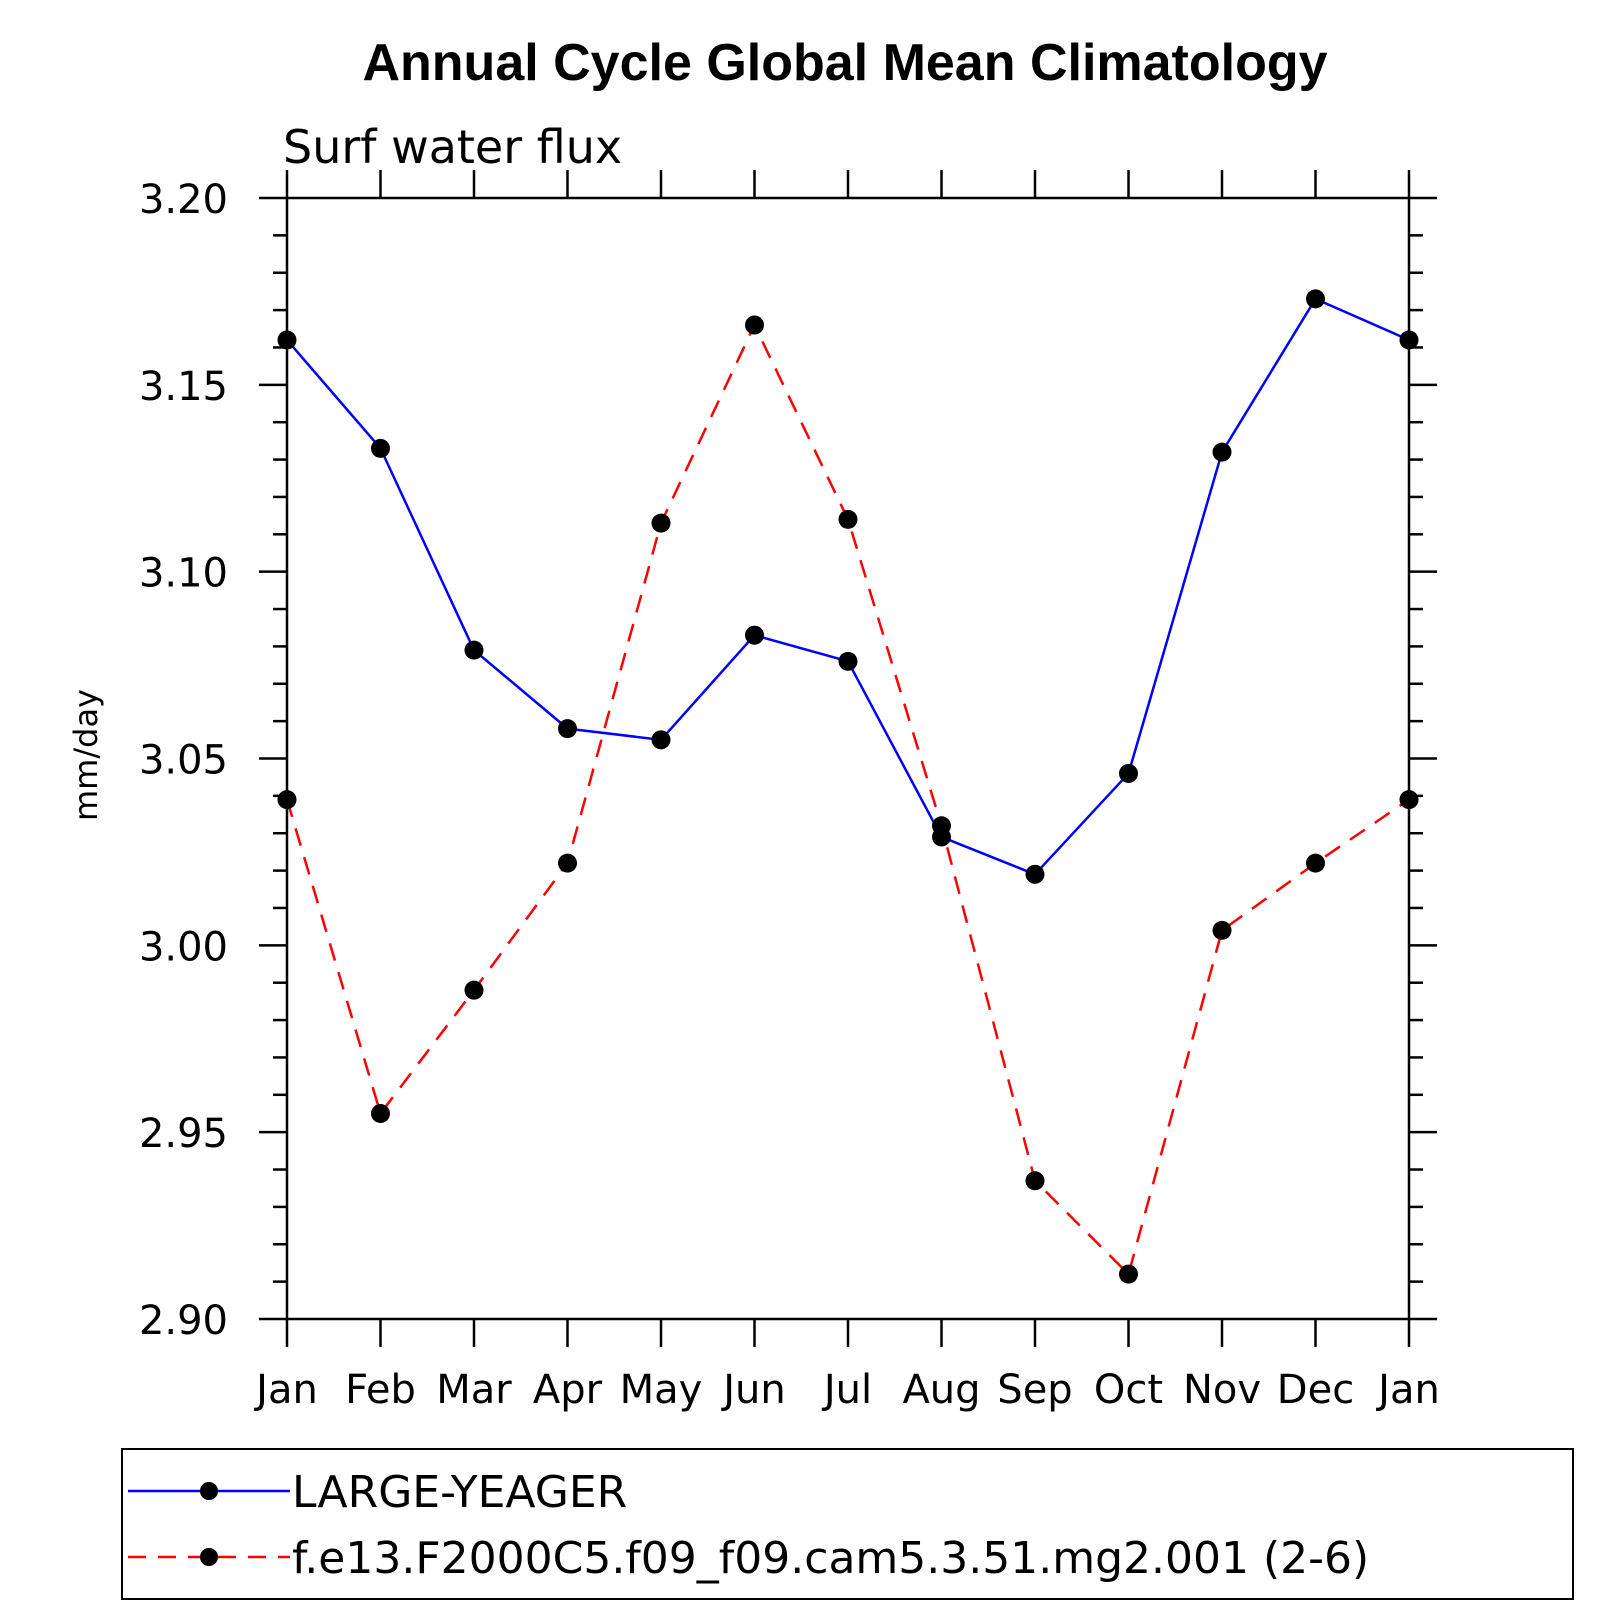 This screenshot has height=1624, width=1624. Describe the element at coordinates (452, 147) in the screenshot. I see `chart-subtitle: Surf water flux` at that location.